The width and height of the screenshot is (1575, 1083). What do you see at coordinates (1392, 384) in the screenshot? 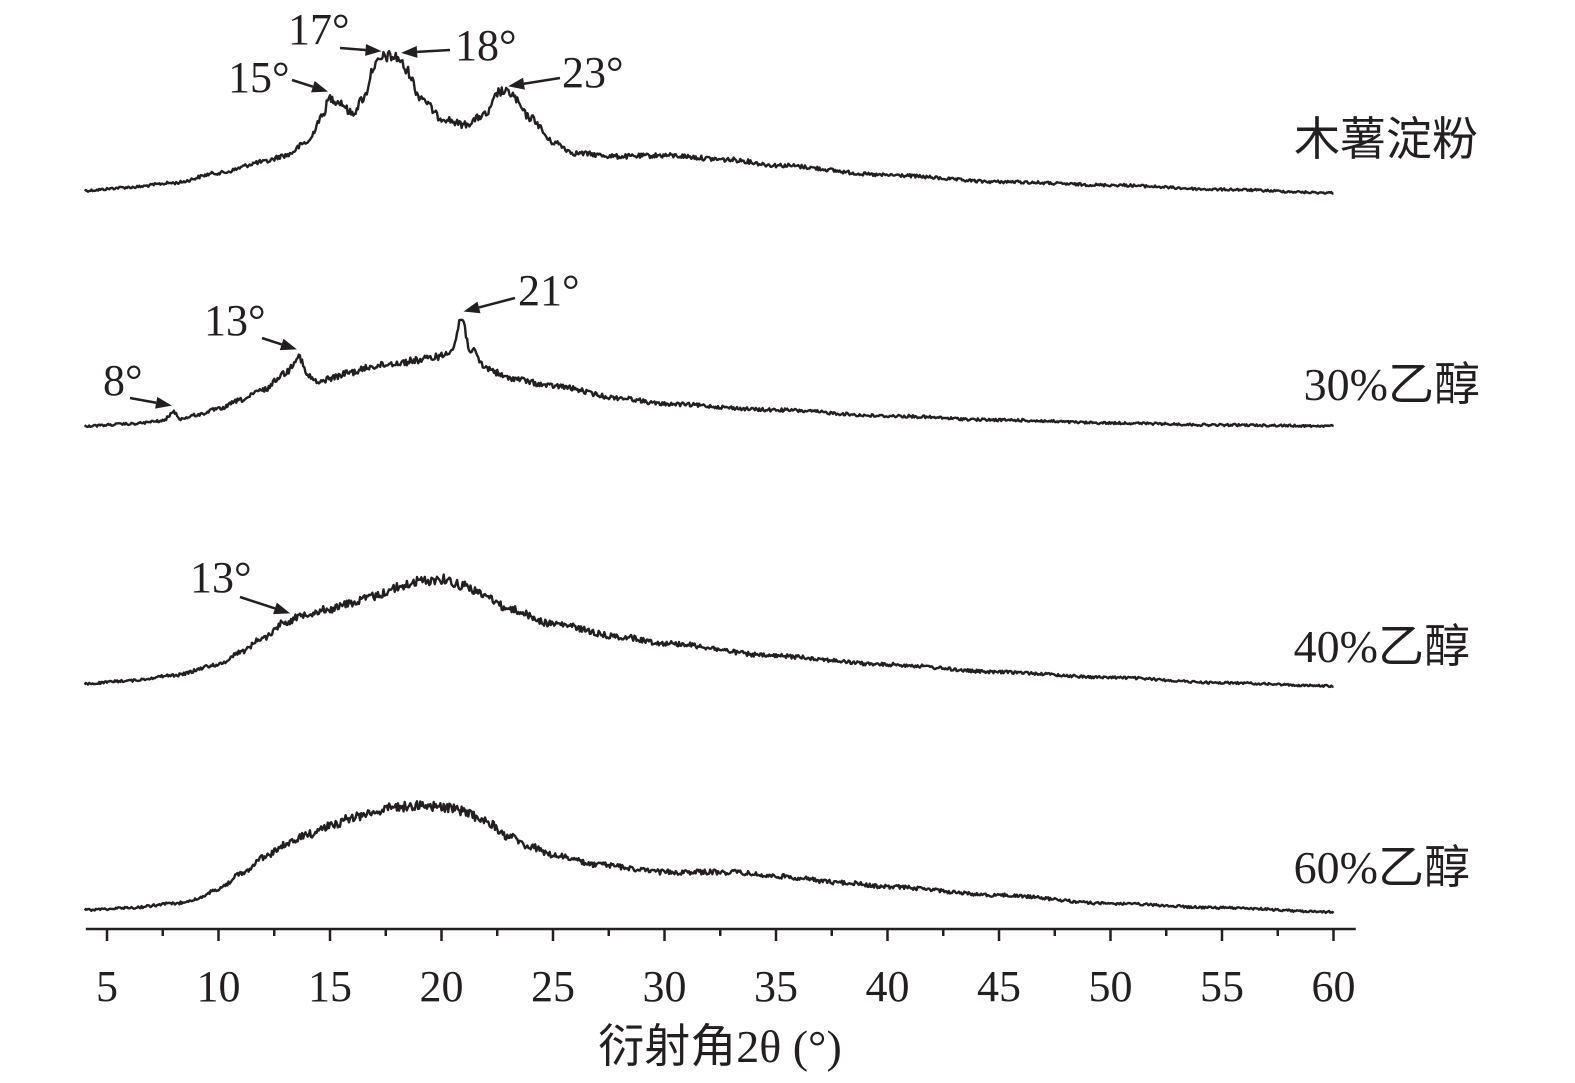
I see `series-label-2: 30%乙醇` at bounding box center [1392, 384].